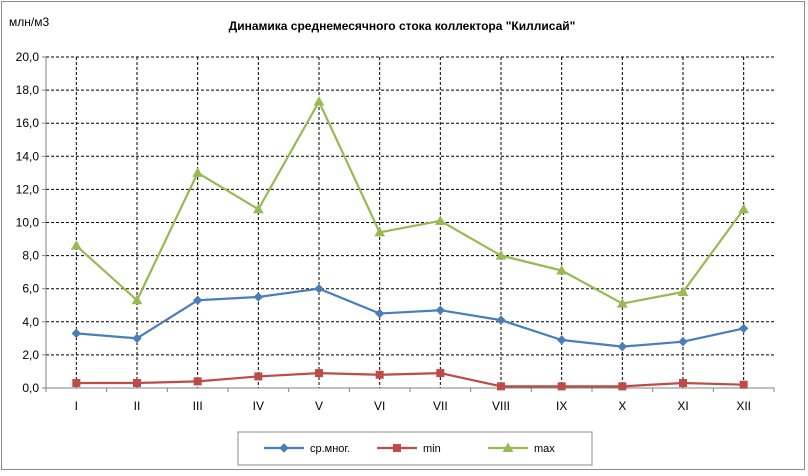  What do you see at coordinates (743, 406) in the screenshot?
I see `x-tick-label: XII` at bounding box center [743, 406].